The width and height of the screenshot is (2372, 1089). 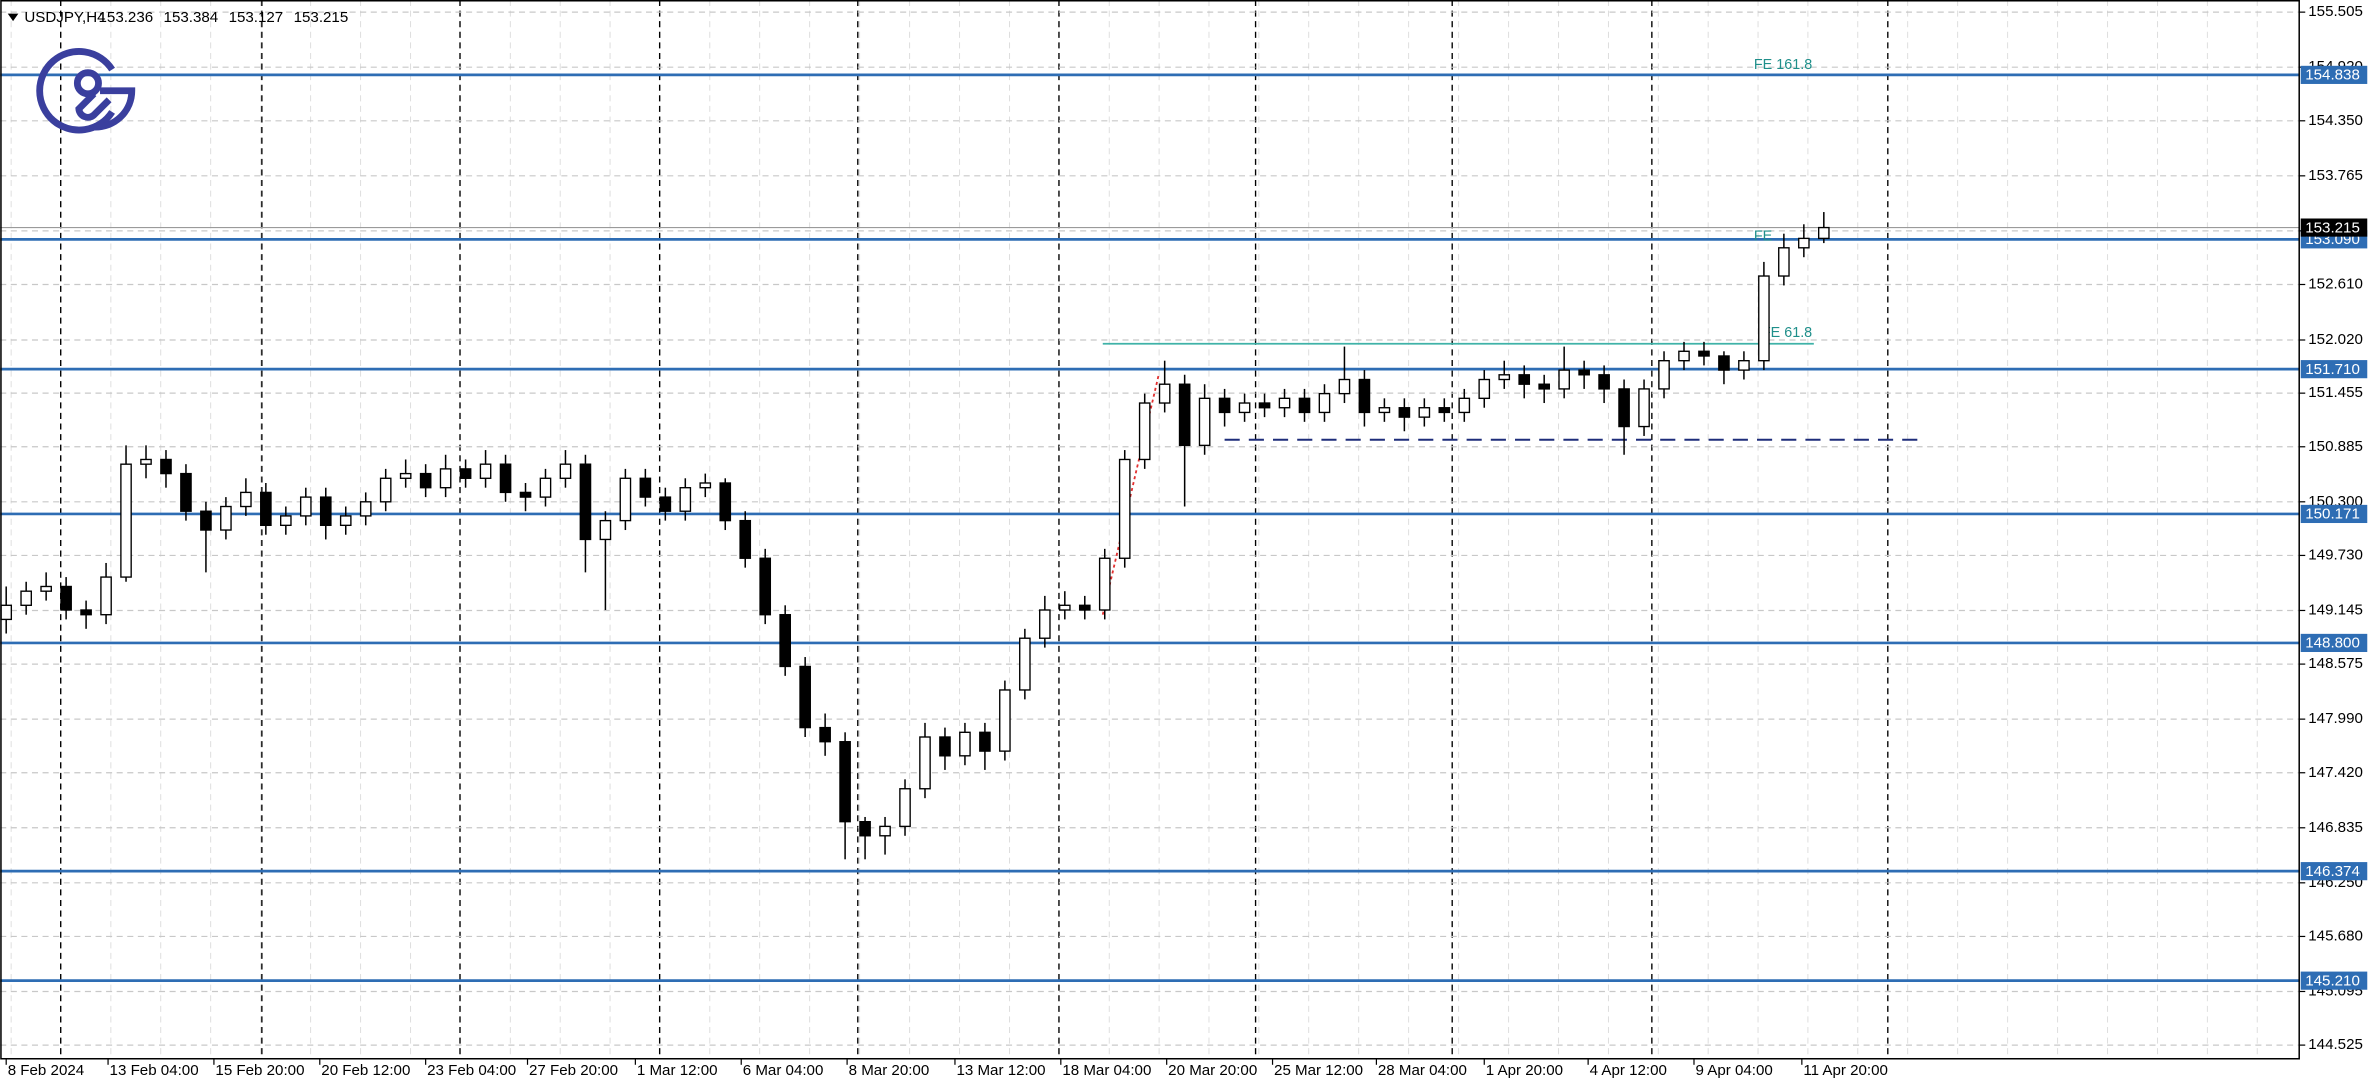 I want to click on x-tick-label: 28 Mar 04:00, so click(x=1422, y=1070).